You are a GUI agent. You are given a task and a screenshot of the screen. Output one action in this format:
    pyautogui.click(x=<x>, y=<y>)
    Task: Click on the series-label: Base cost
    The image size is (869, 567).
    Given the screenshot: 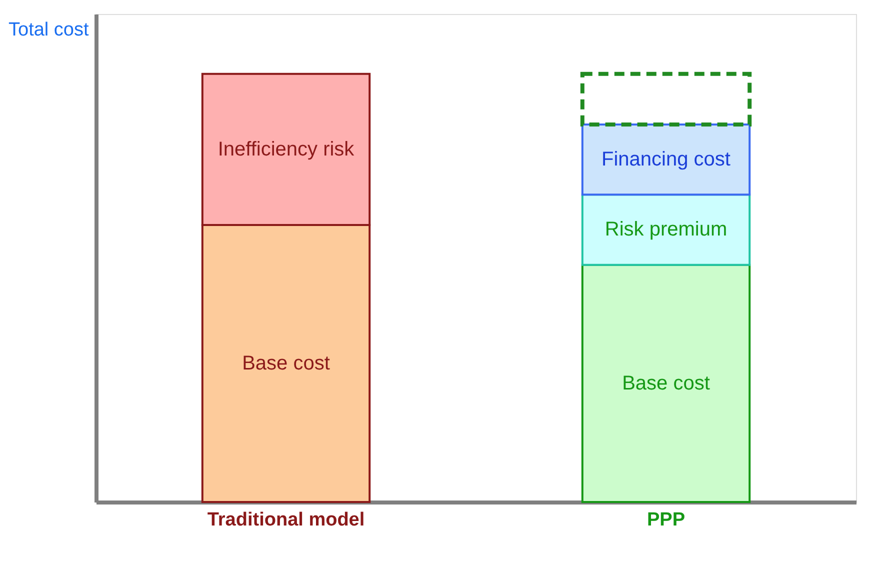 What is the action you would take?
    pyautogui.click(x=286, y=363)
    